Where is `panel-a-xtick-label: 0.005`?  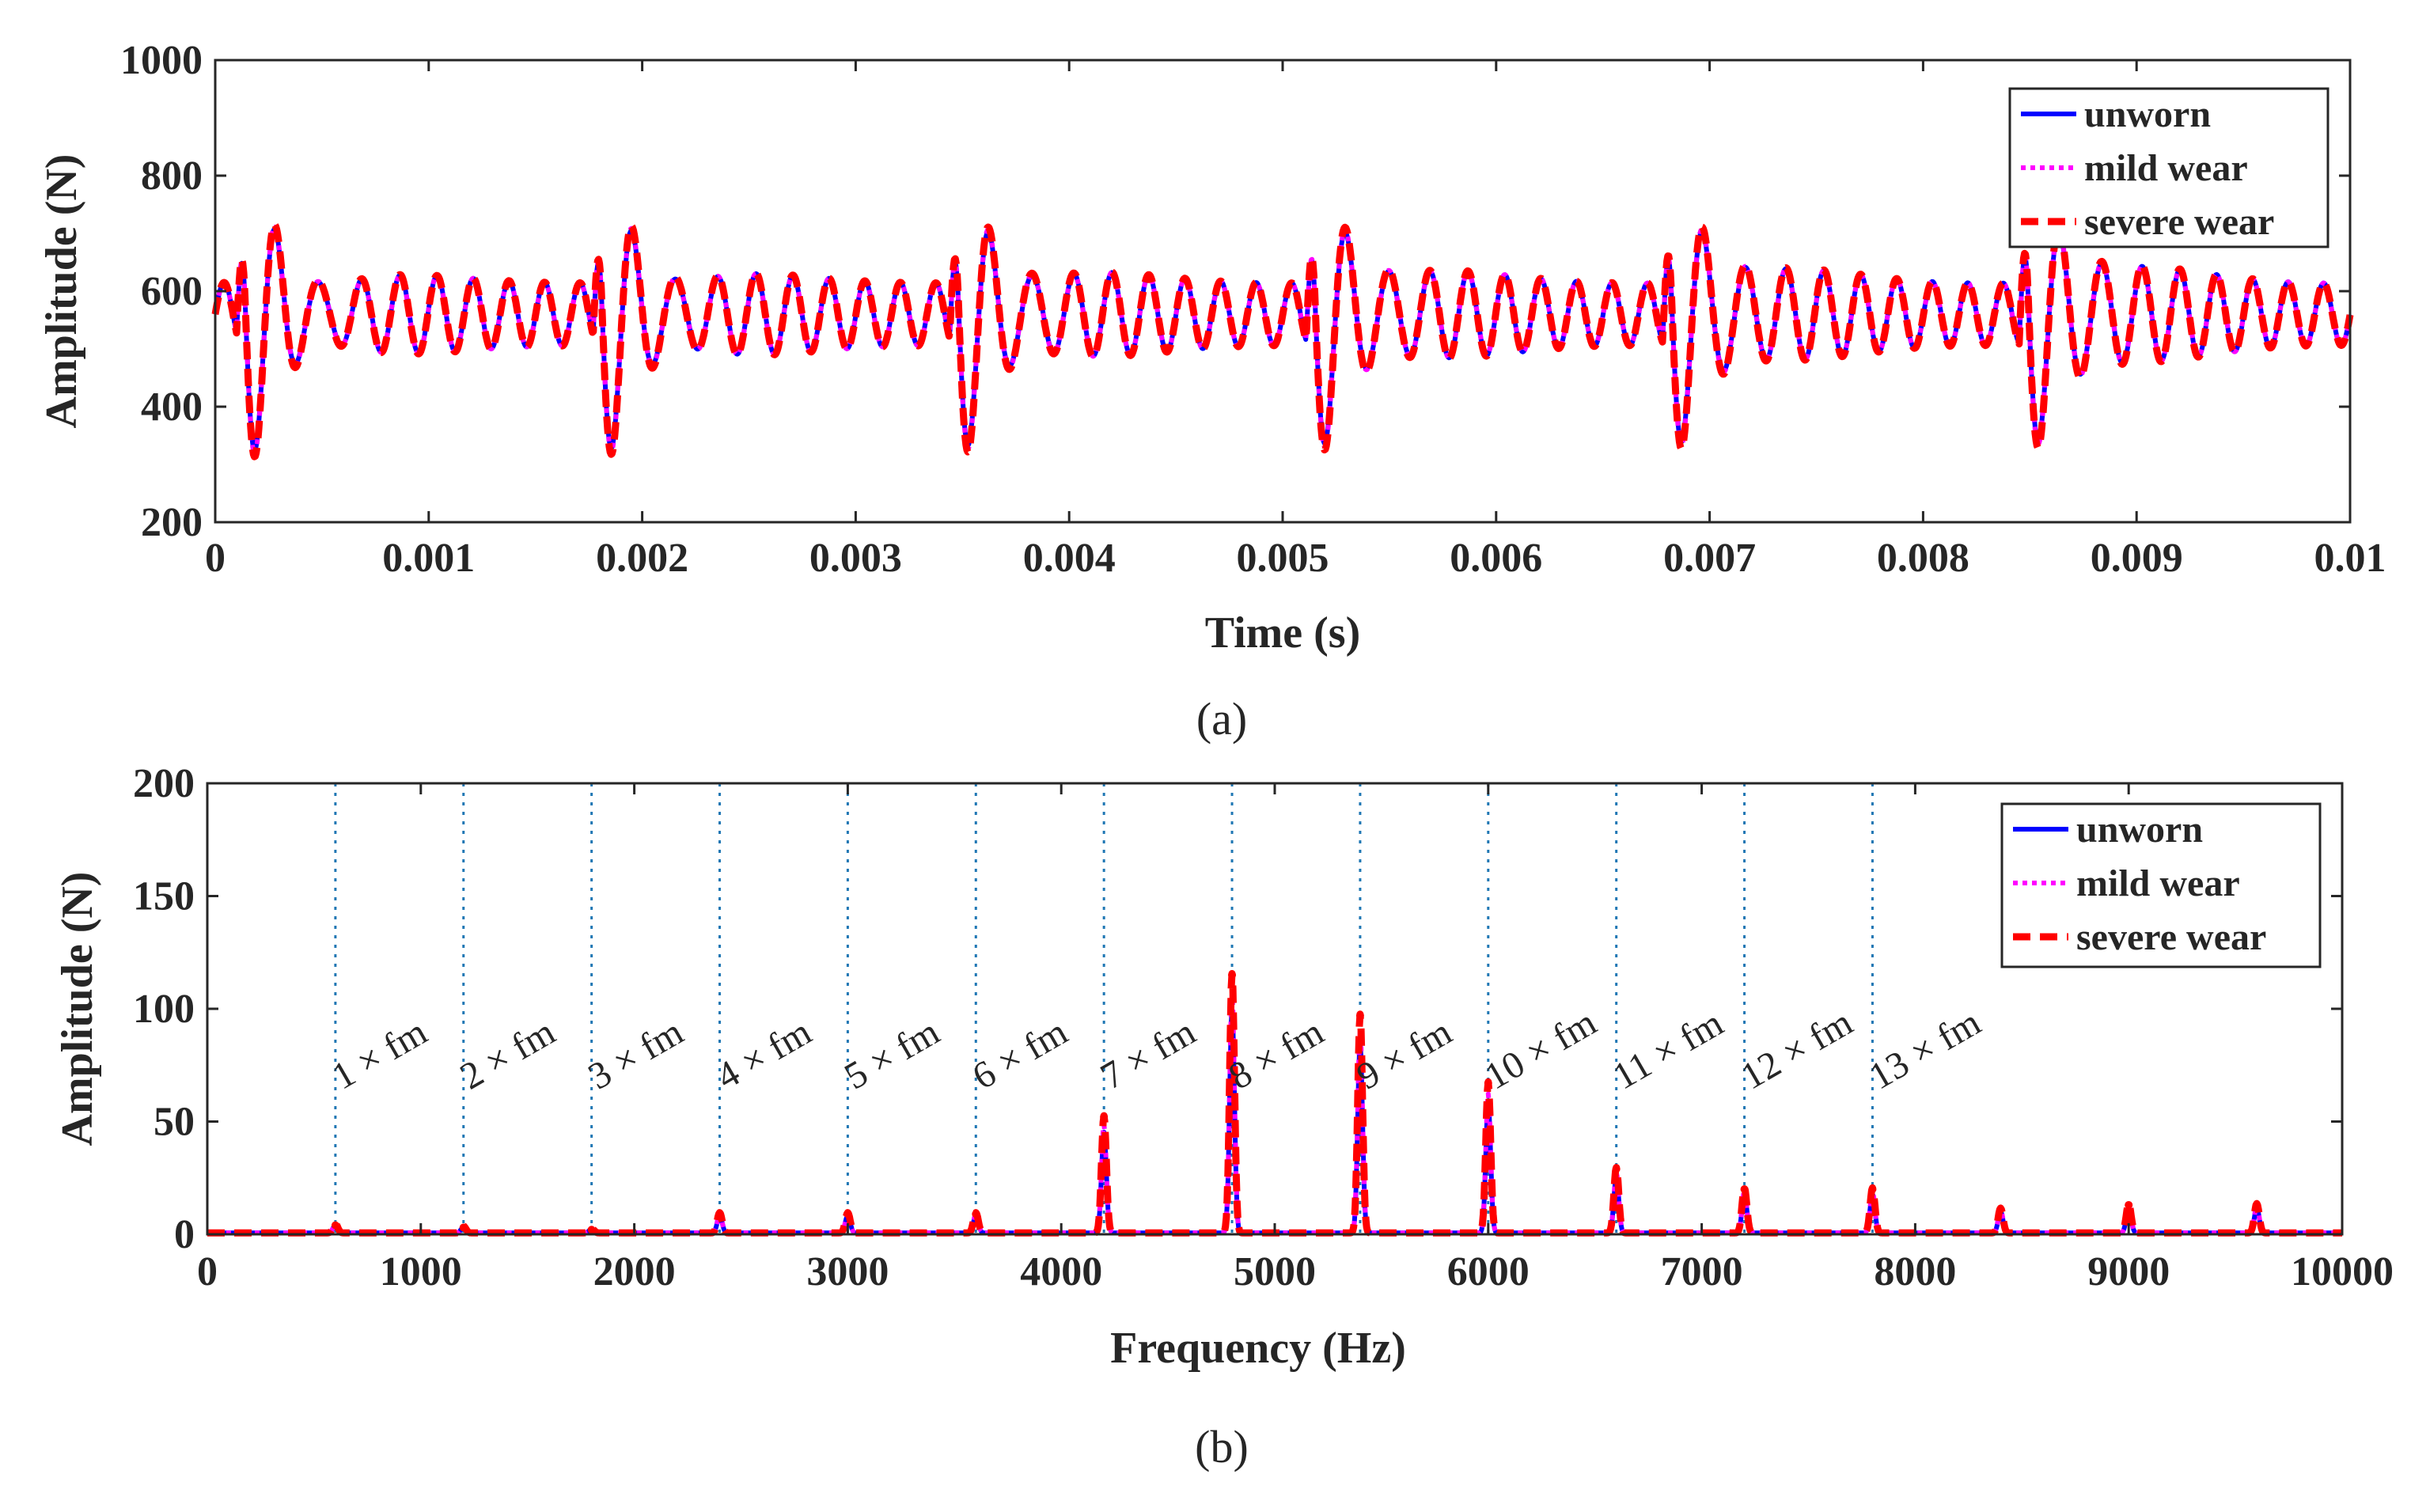
panel-a-xtick-label: 0.005 is located at coordinates (1283, 558).